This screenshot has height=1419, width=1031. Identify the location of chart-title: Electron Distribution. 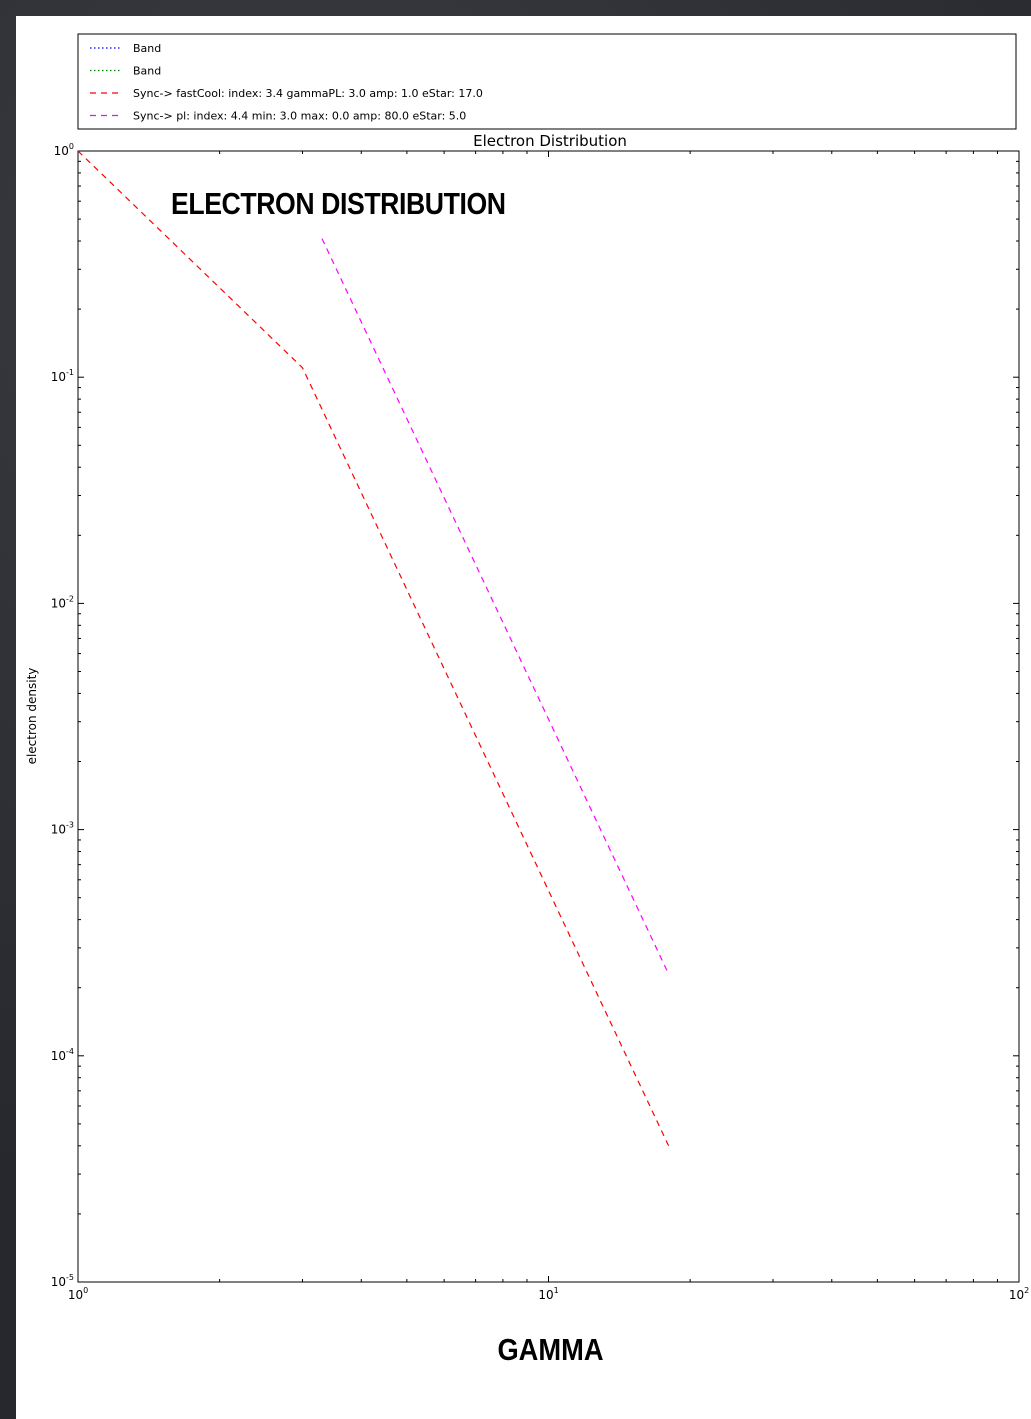
(550, 141).